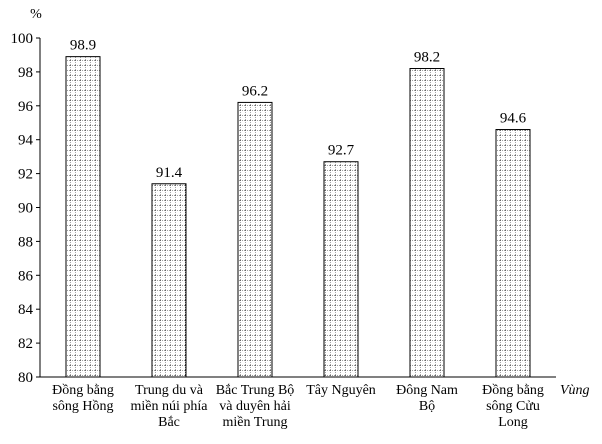 The height and width of the screenshot is (444, 602). Describe the element at coordinates (427, 390) in the screenshot. I see `x-category-label: Đông Nam` at that location.